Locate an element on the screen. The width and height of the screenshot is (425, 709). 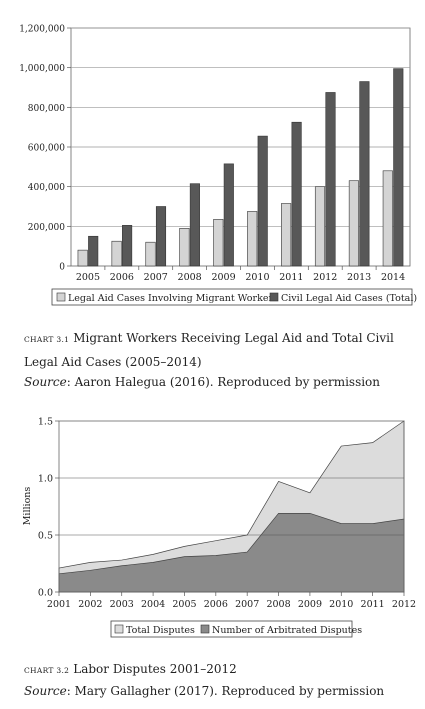
legend-swatch-total is located at coordinates (274, 297).